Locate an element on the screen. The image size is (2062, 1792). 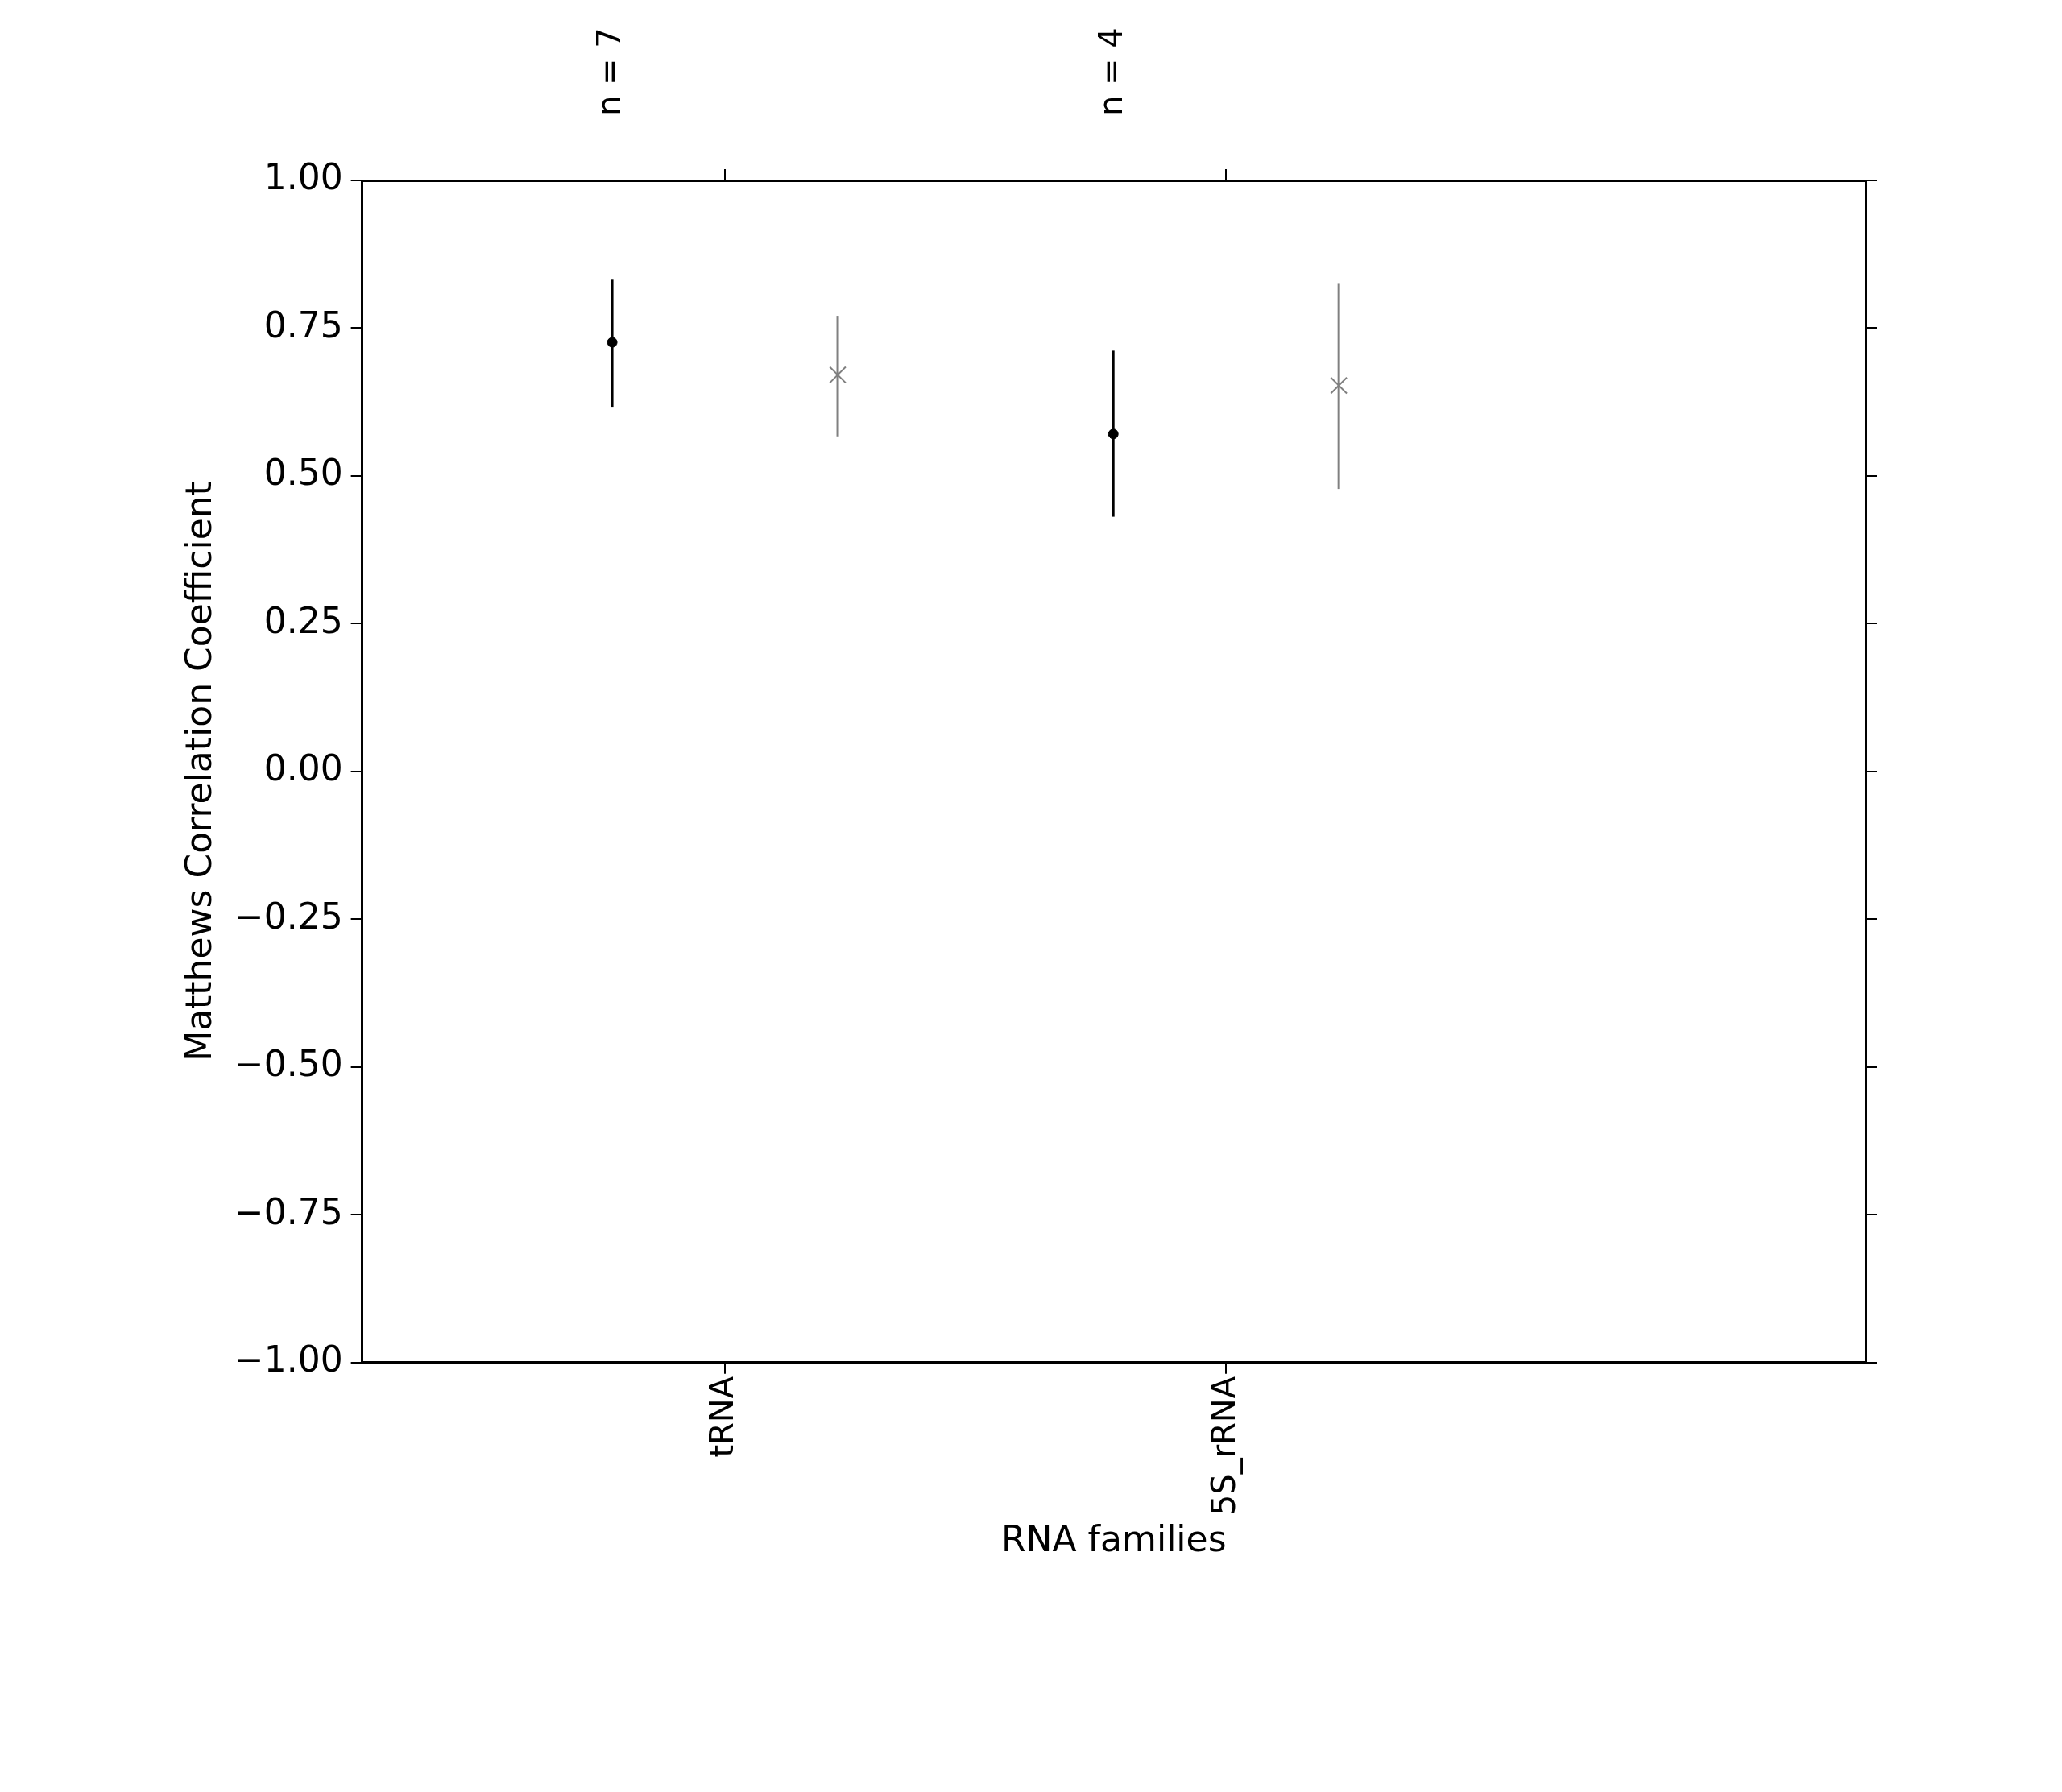
y-tick-label: 0.00 is located at coordinates (303, 768).